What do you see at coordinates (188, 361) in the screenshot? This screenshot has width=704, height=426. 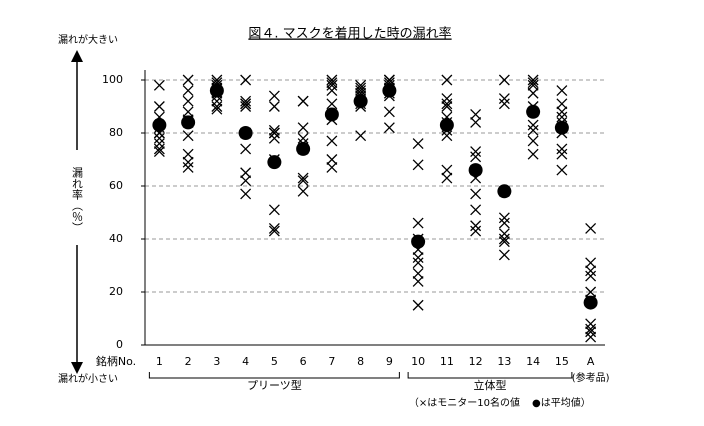 I see `x-tick-label: 2` at bounding box center [188, 361].